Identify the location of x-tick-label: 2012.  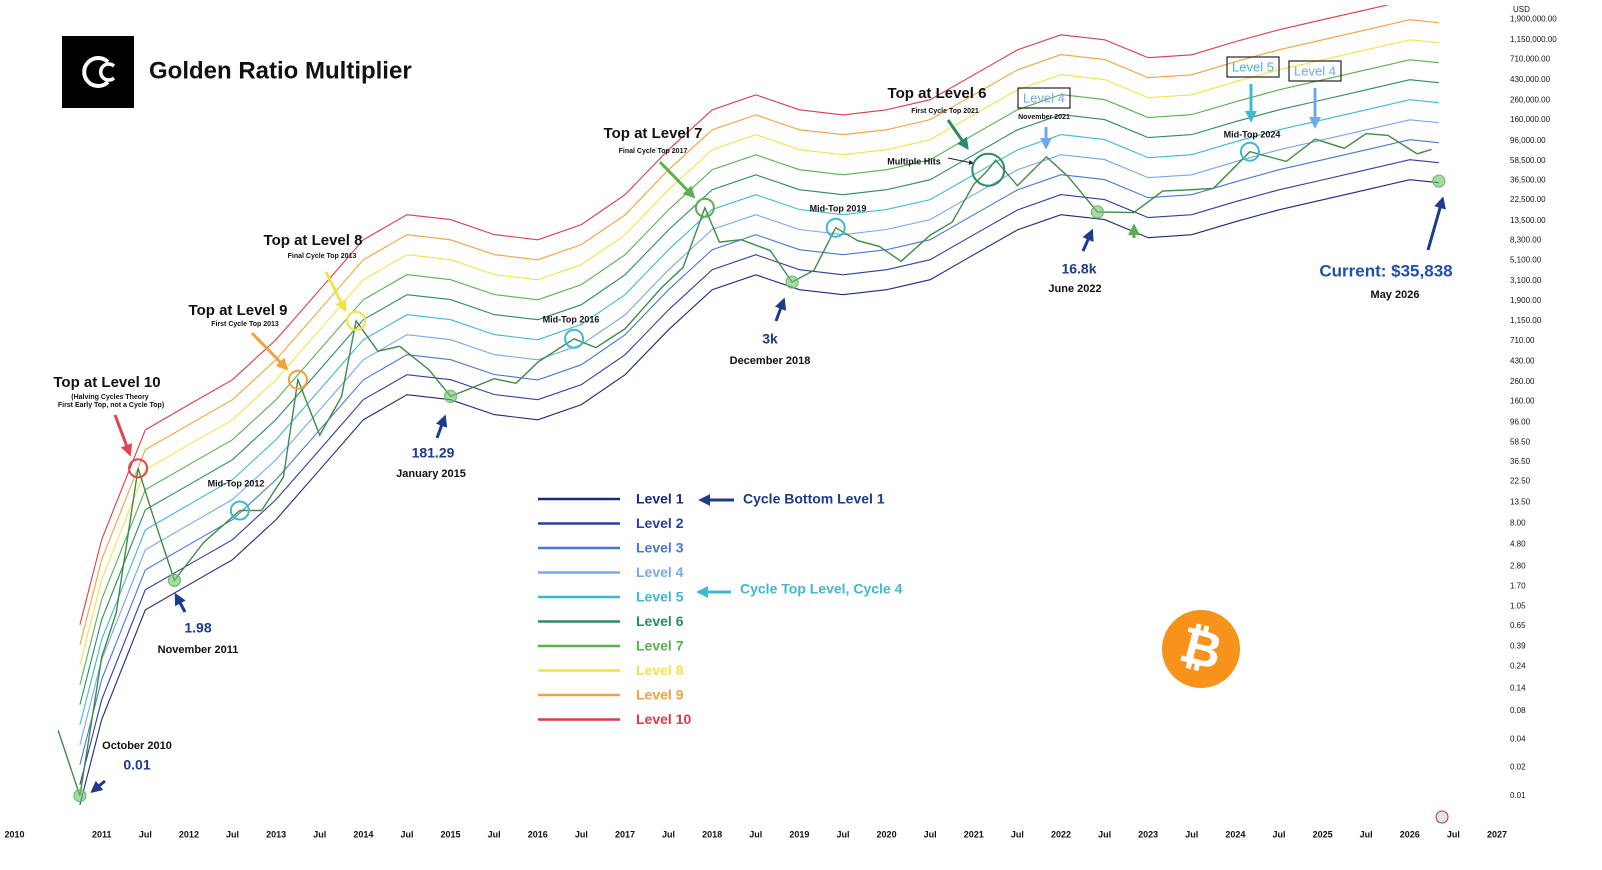
(189, 834).